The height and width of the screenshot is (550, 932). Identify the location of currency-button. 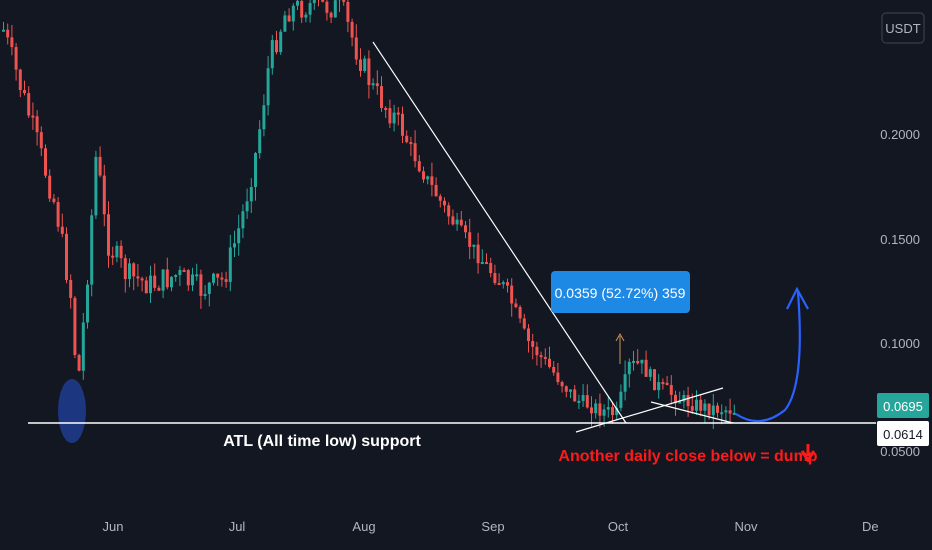
(903, 28).